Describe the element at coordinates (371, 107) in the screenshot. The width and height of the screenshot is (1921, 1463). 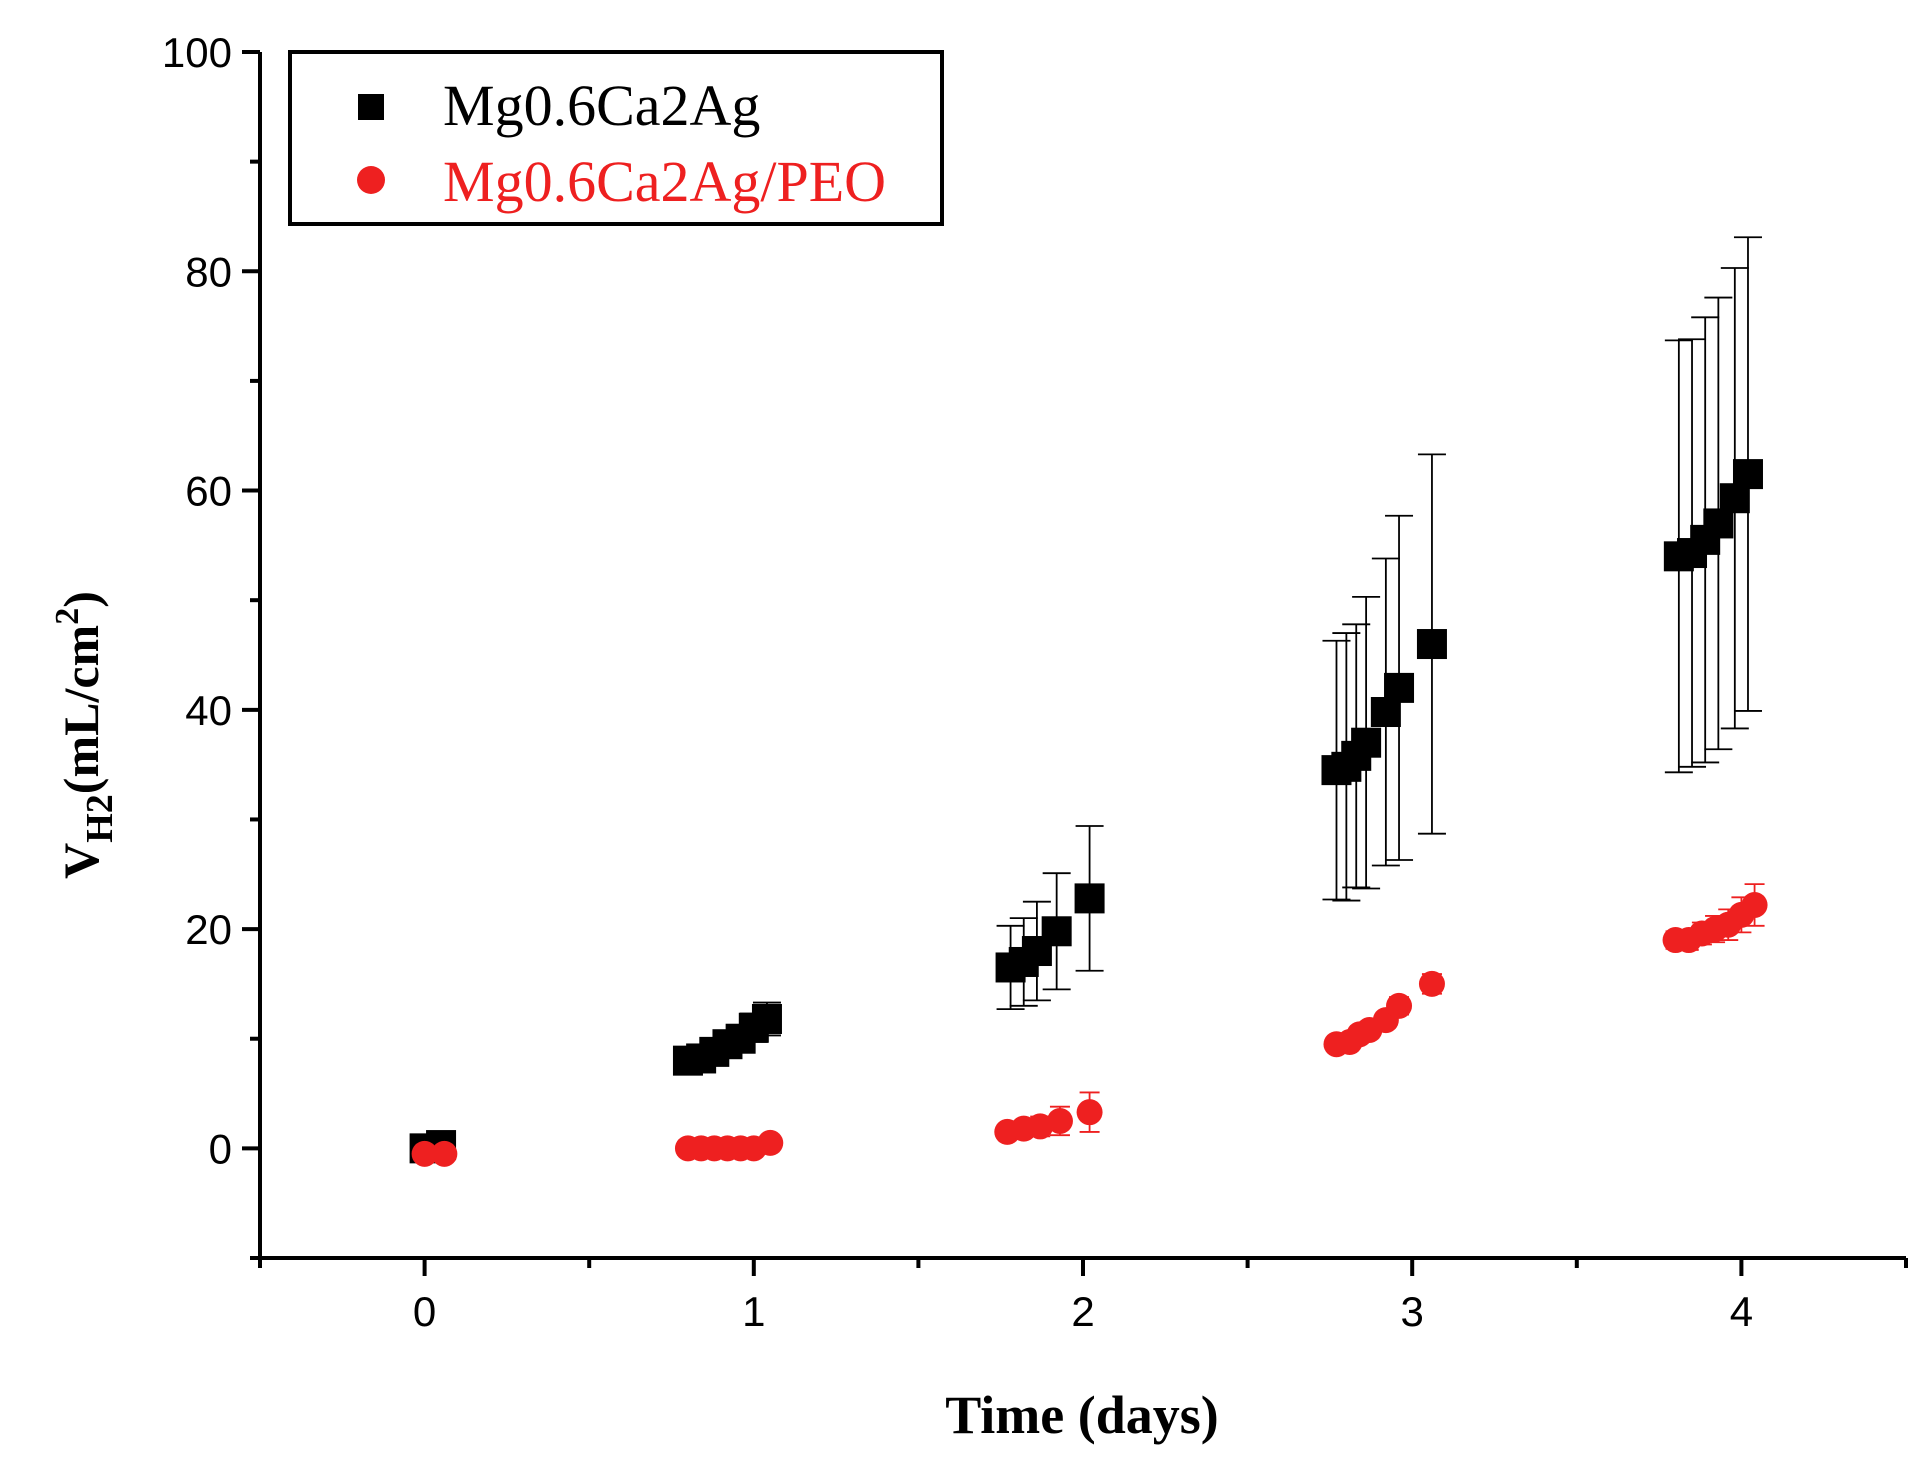
I see `legend-marker-square` at that location.